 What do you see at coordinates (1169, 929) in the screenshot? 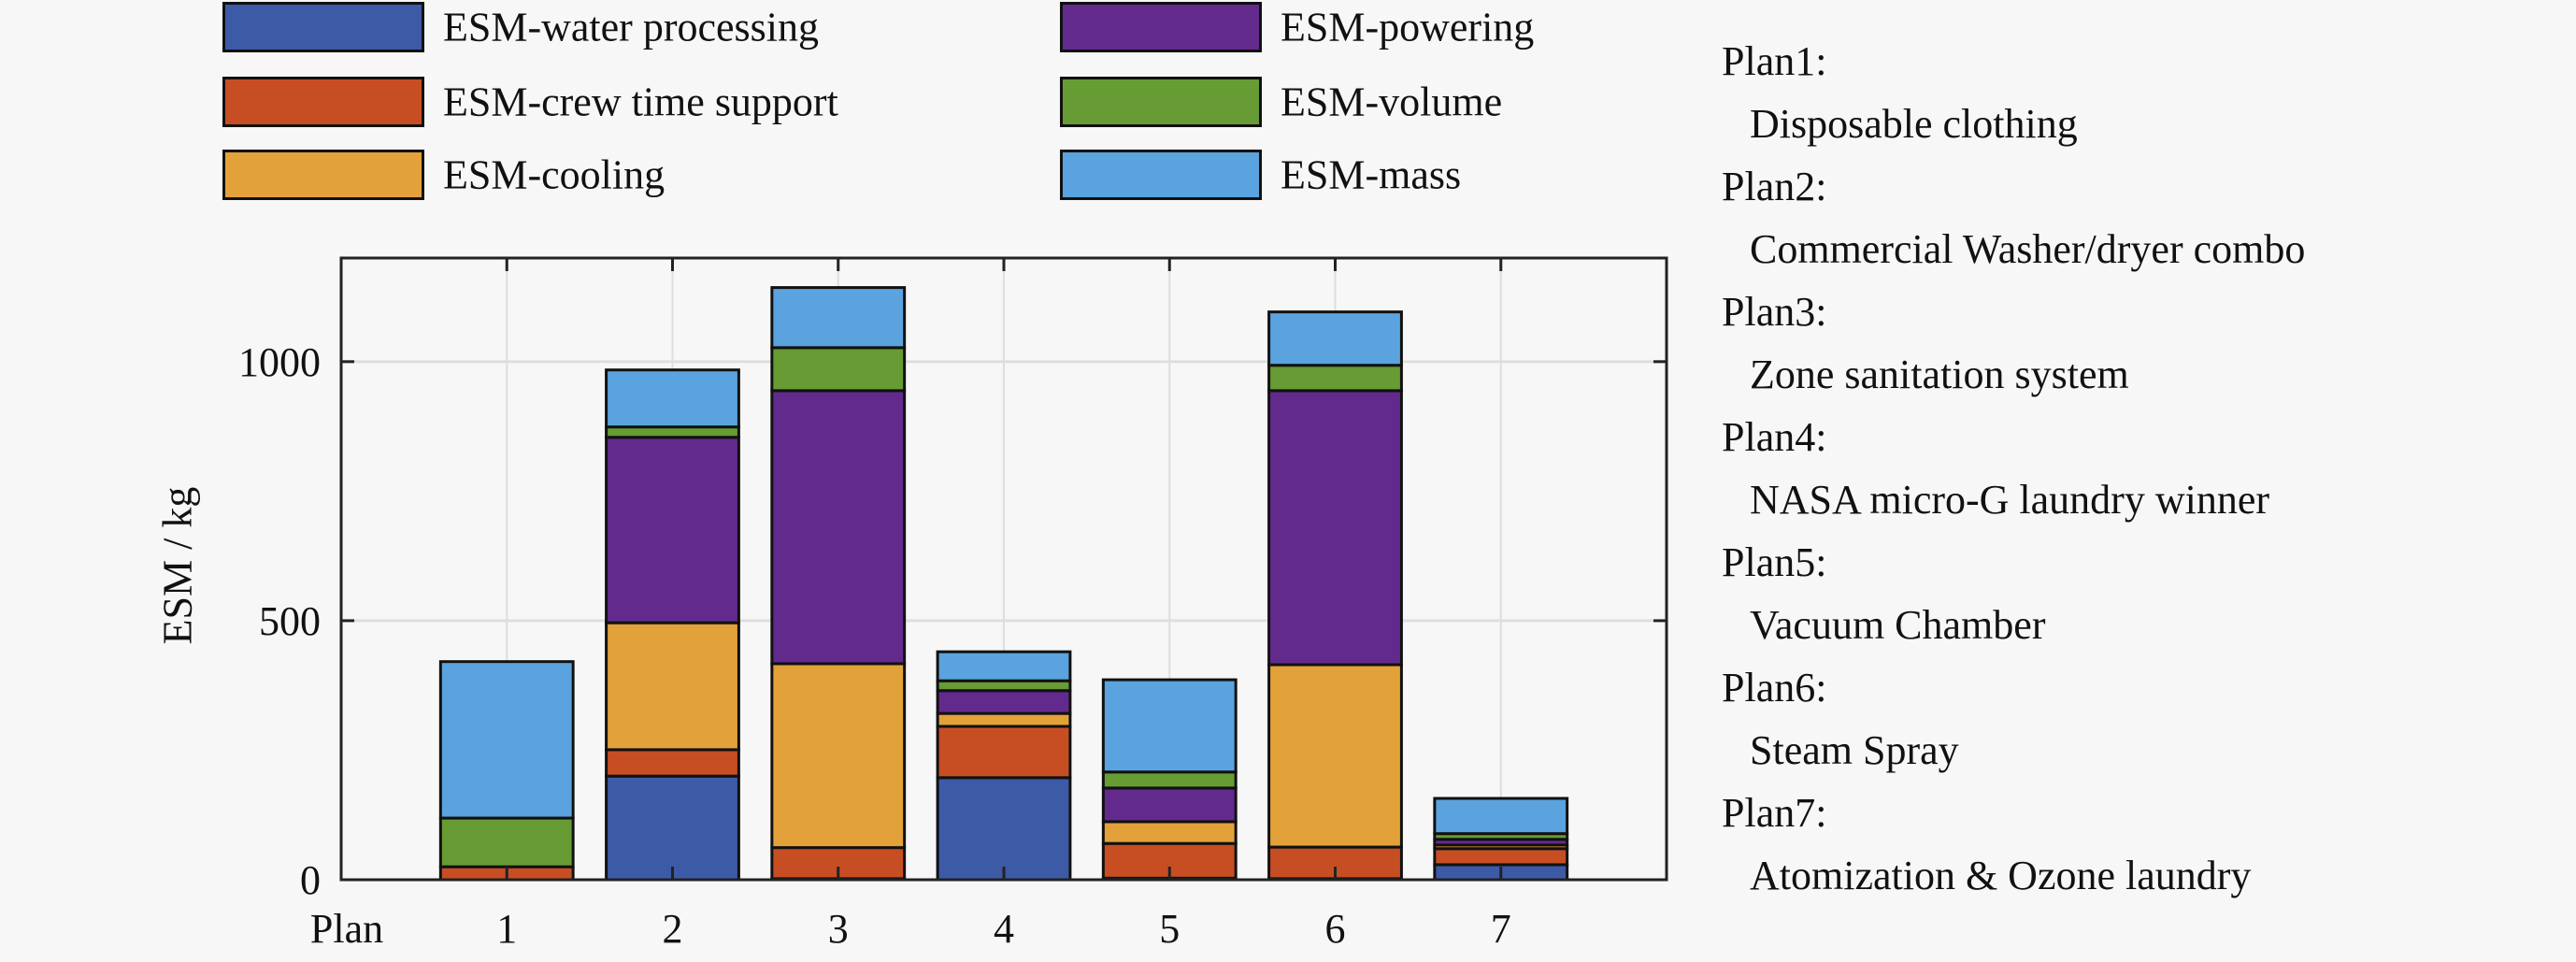
I see `x-tick-label: 5` at bounding box center [1169, 929].